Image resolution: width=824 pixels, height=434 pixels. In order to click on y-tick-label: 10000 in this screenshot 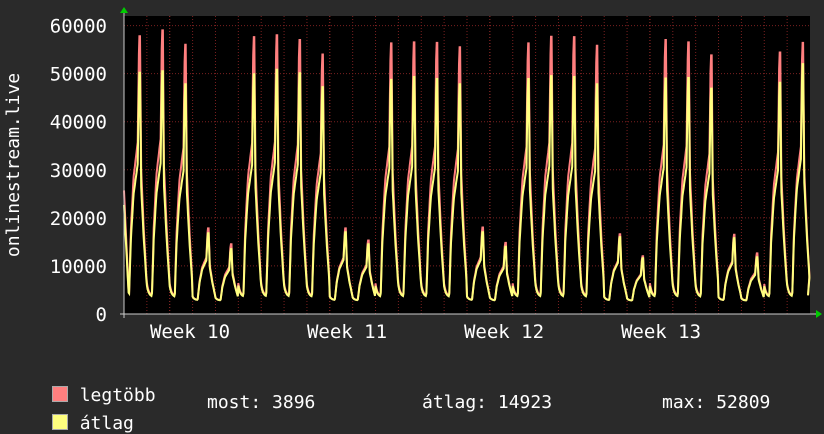, I will do `click(78, 267)`.